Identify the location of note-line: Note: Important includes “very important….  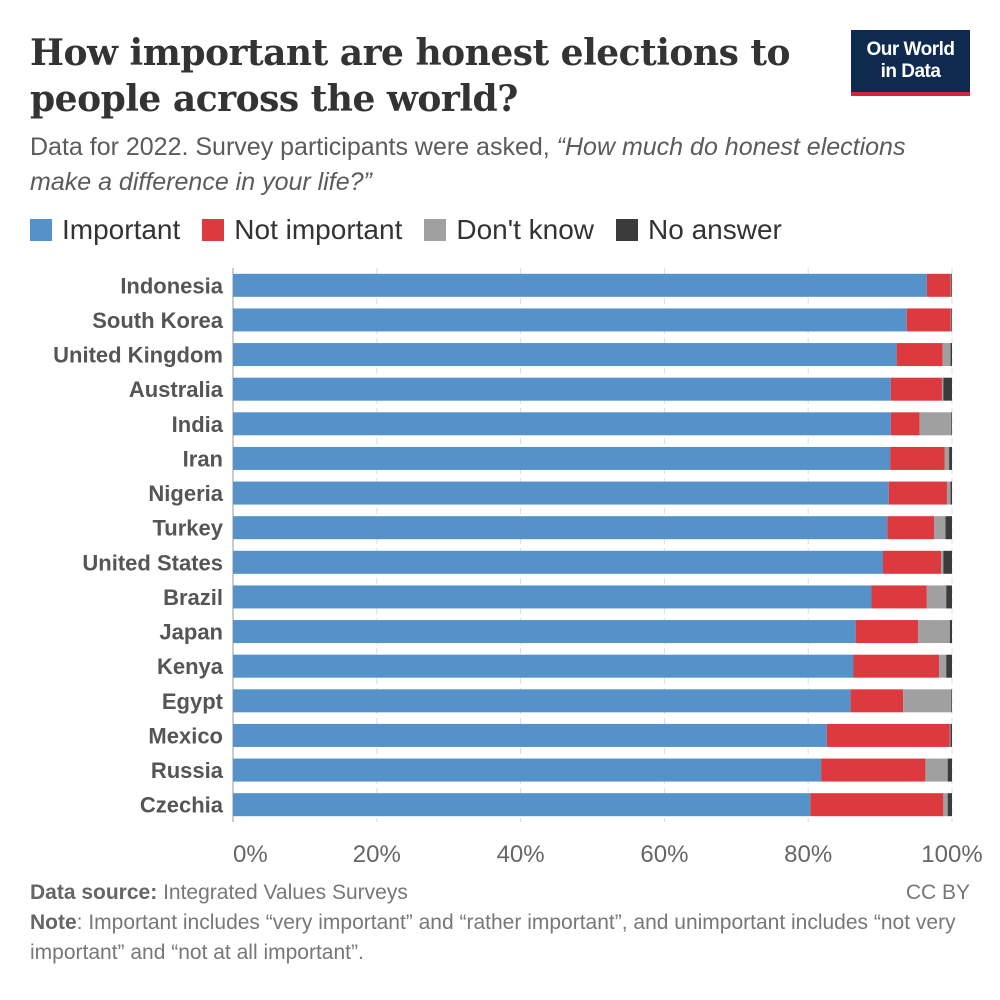
(500, 938).